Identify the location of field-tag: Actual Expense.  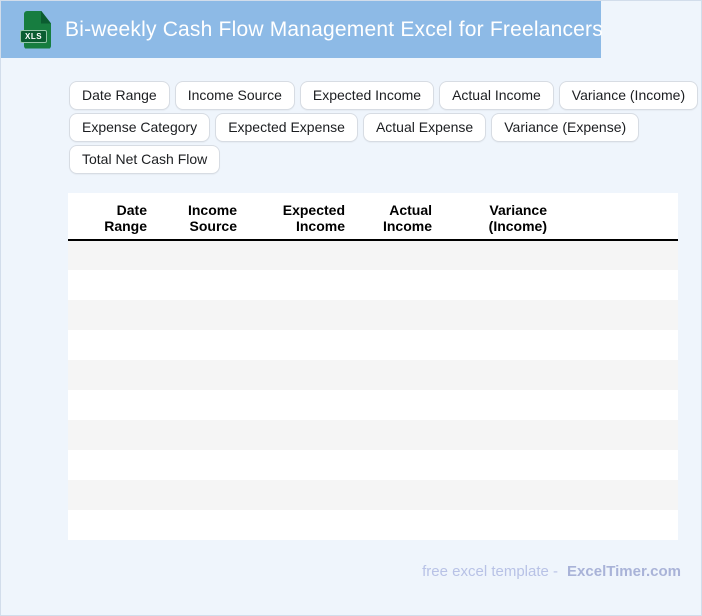
(424, 127).